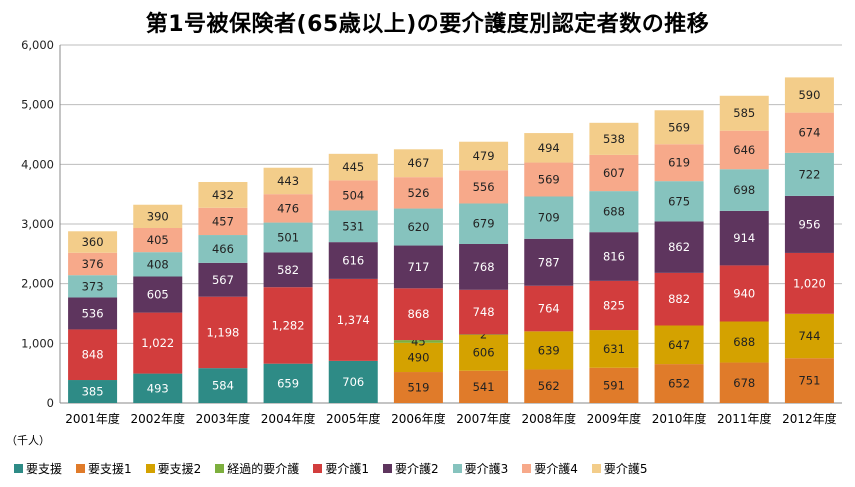  I want to click on data-label: 501, so click(288, 238).